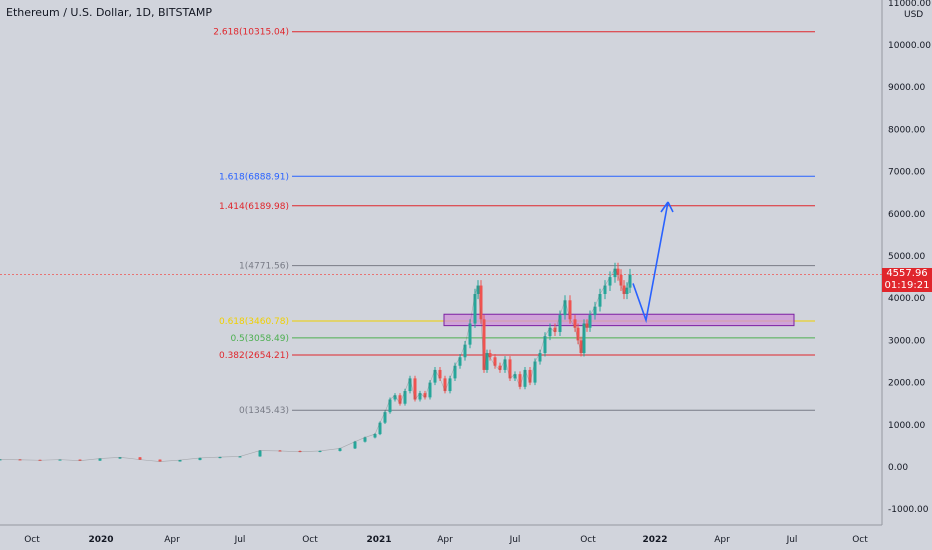 Image resolution: width=932 pixels, height=550 pixels. What do you see at coordinates (650, 262) in the screenshot?
I see `projection-arrow` at bounding box center [650, 262].